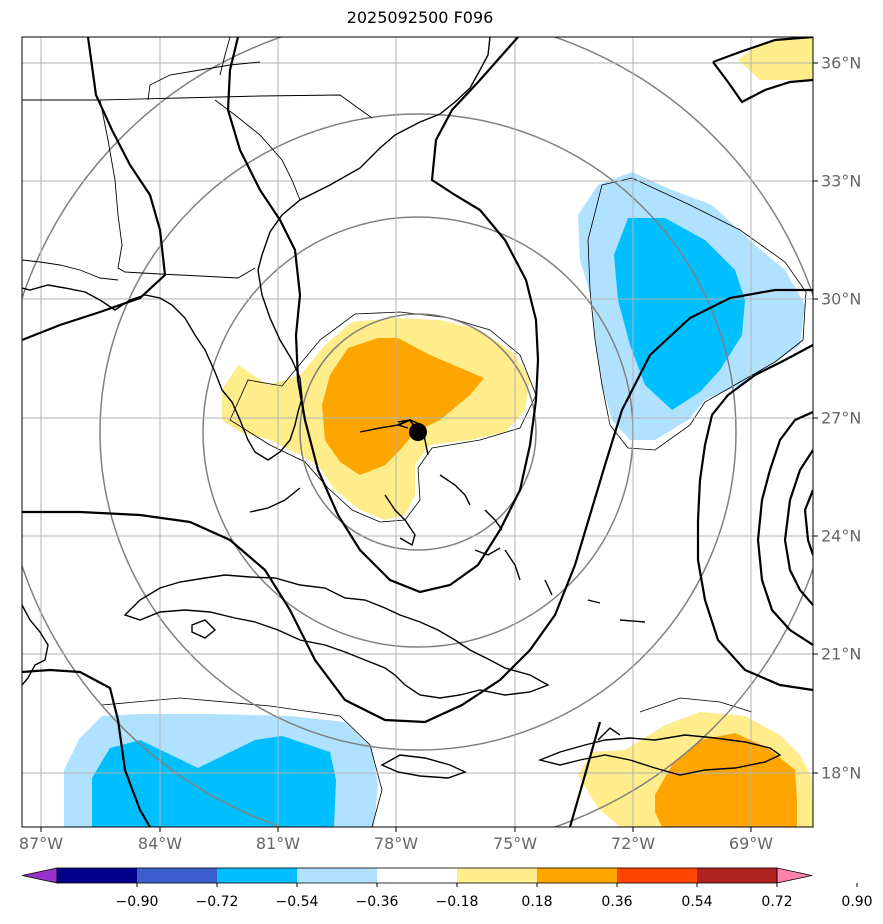 The image size is (883, 924). Describe the element at coordinates (297, 902) in the screenshot. I see `colorbar-tick-label: −0.54` at that location.